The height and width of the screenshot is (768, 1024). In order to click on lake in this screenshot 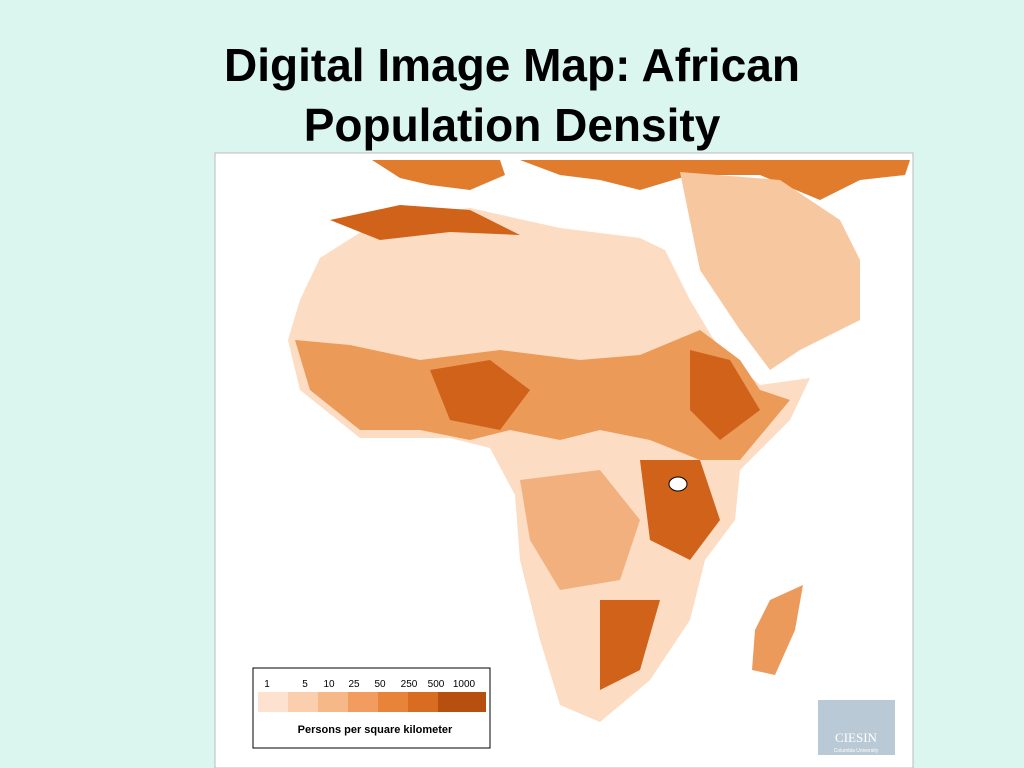, I will do `click(678, 484)`.